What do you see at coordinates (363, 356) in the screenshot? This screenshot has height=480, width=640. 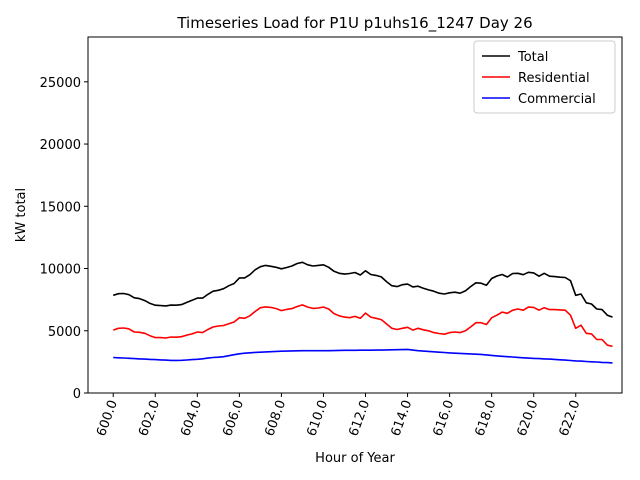 I see `series-line-commercial` at bounding box center [363, 356].